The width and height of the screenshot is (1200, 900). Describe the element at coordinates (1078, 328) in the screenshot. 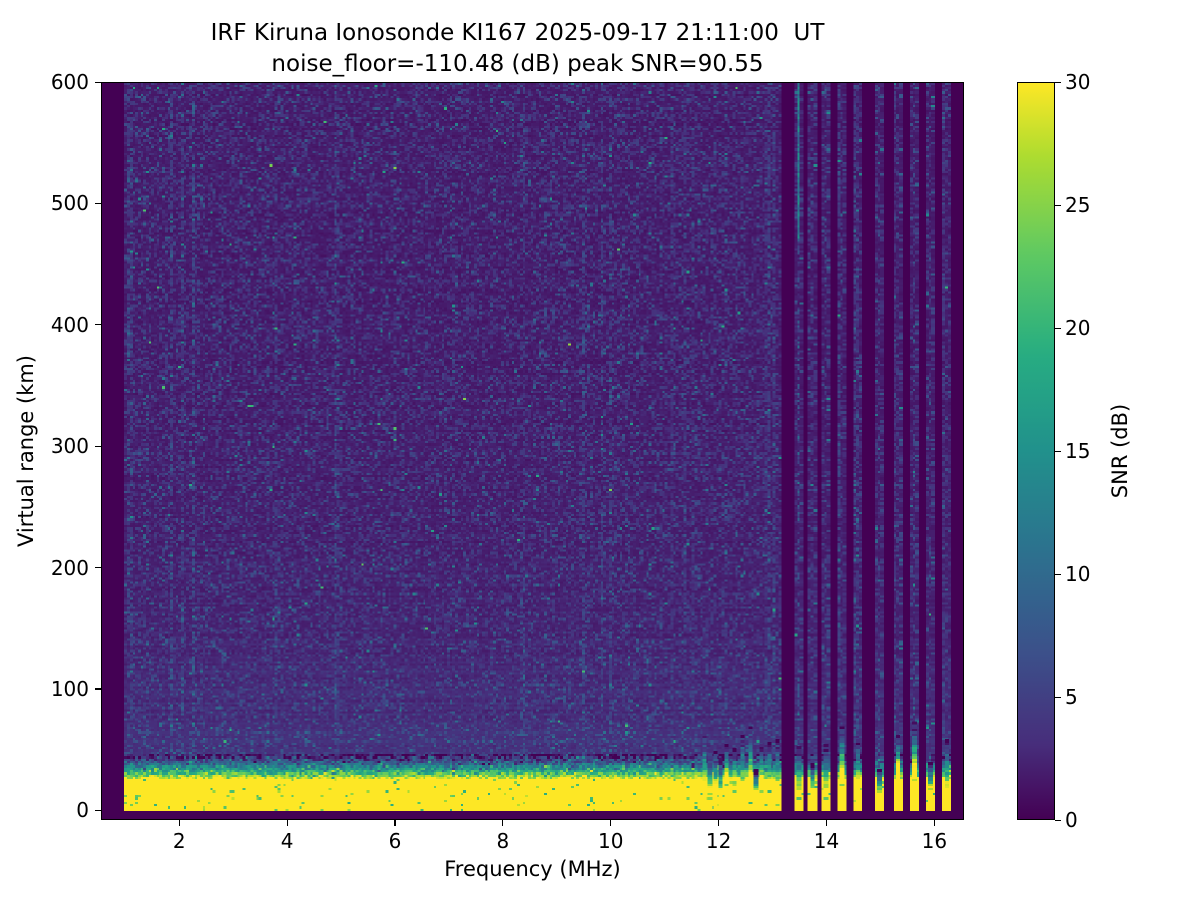

I see `colorbar-tick-label: 20` at that location.